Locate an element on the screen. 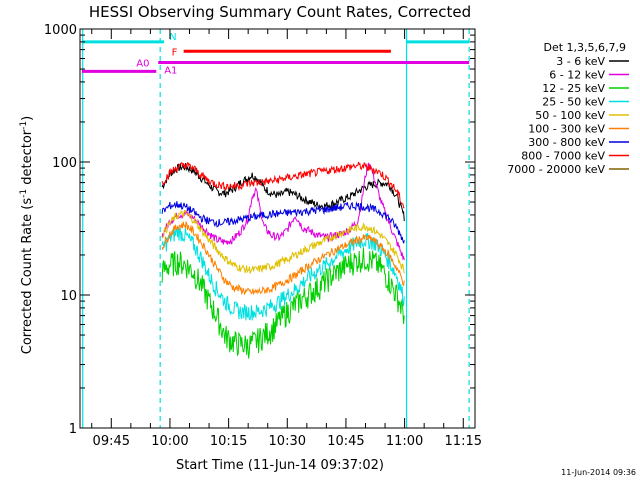  band-label: N is located at coordinates (172, 37).